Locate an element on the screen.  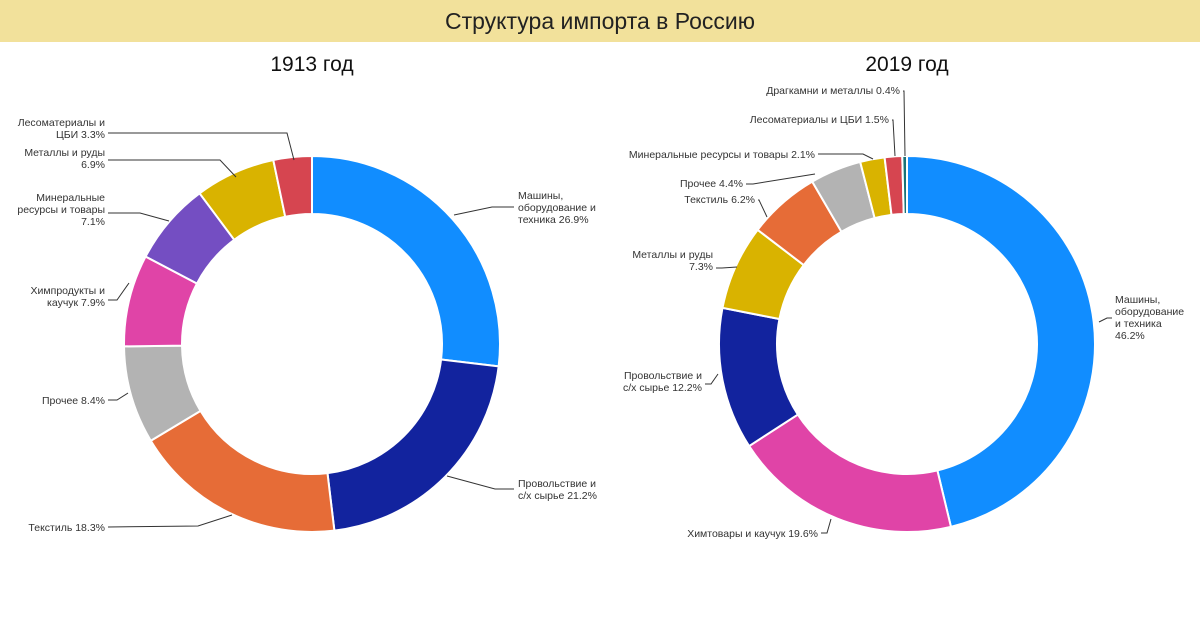
slice-label-1-0: Машины, оборудование и техника 46.2% is located at coordinates (1149, 318).